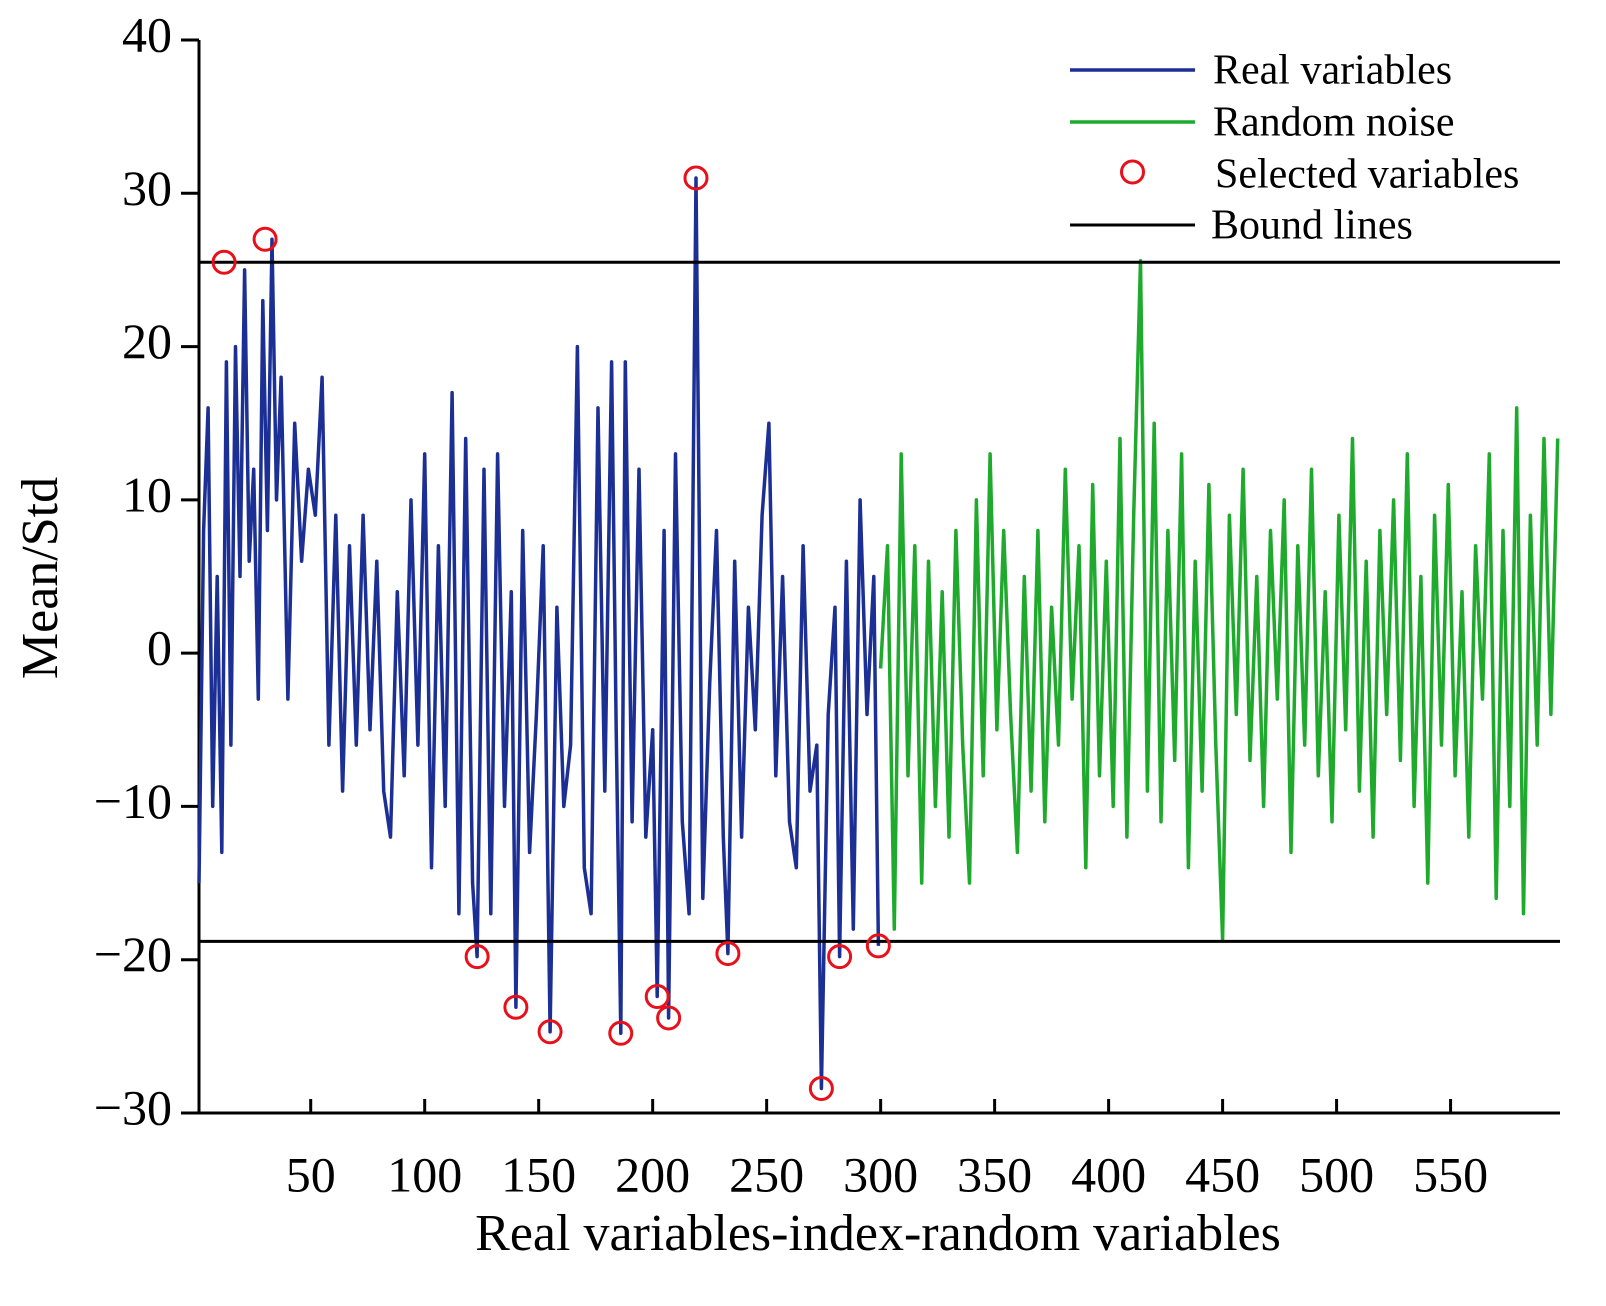 The height and width of the screenshot is (1306, 1606). I want to click on x-tick-label: 400, so click(1108, 1174).